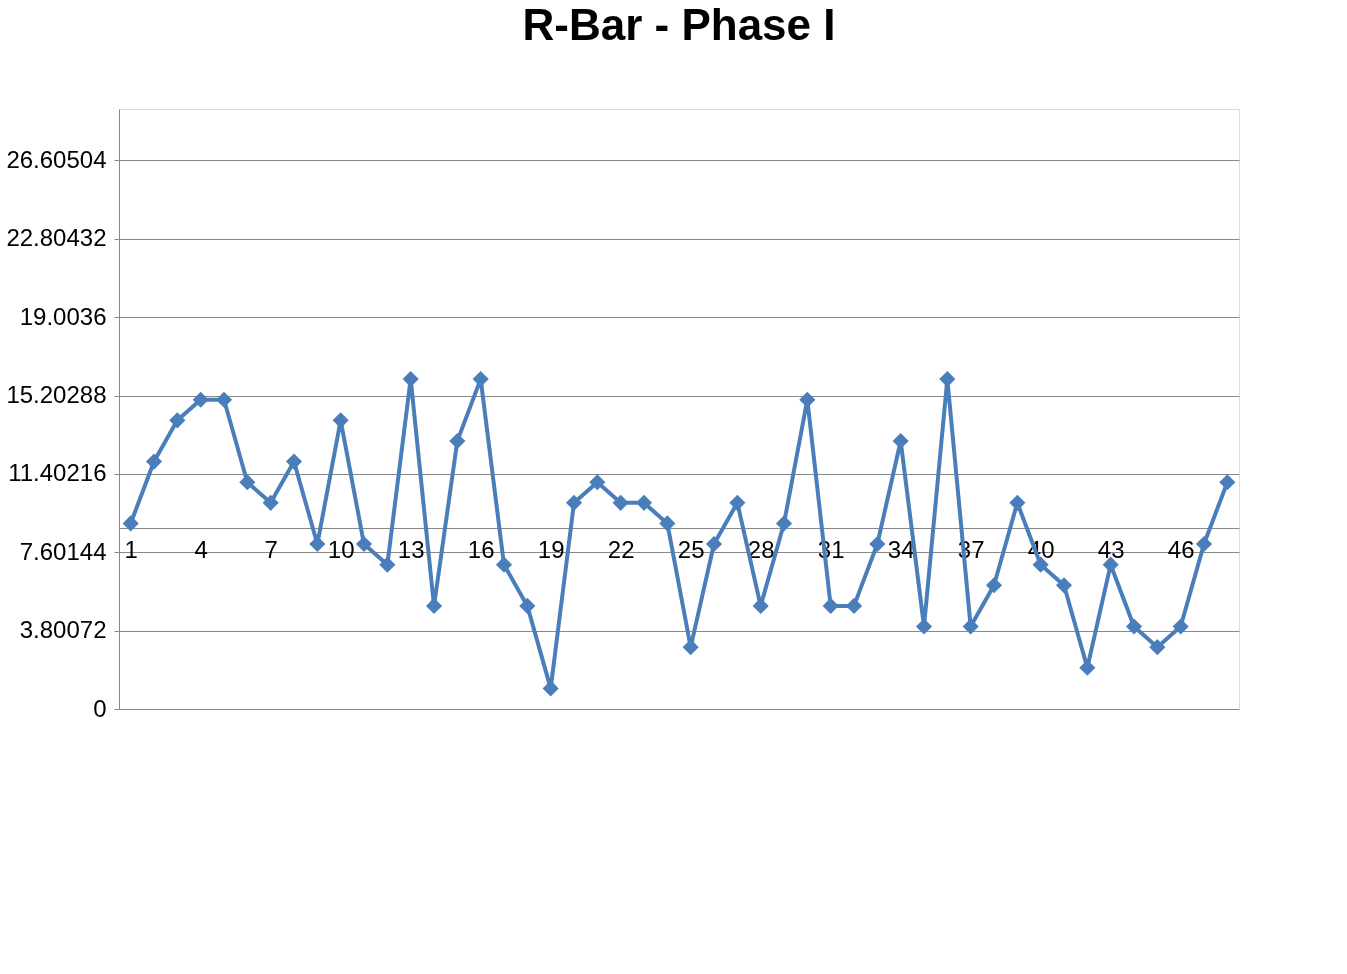  I want to click on x-tick-label: 25, so click(691, 549).